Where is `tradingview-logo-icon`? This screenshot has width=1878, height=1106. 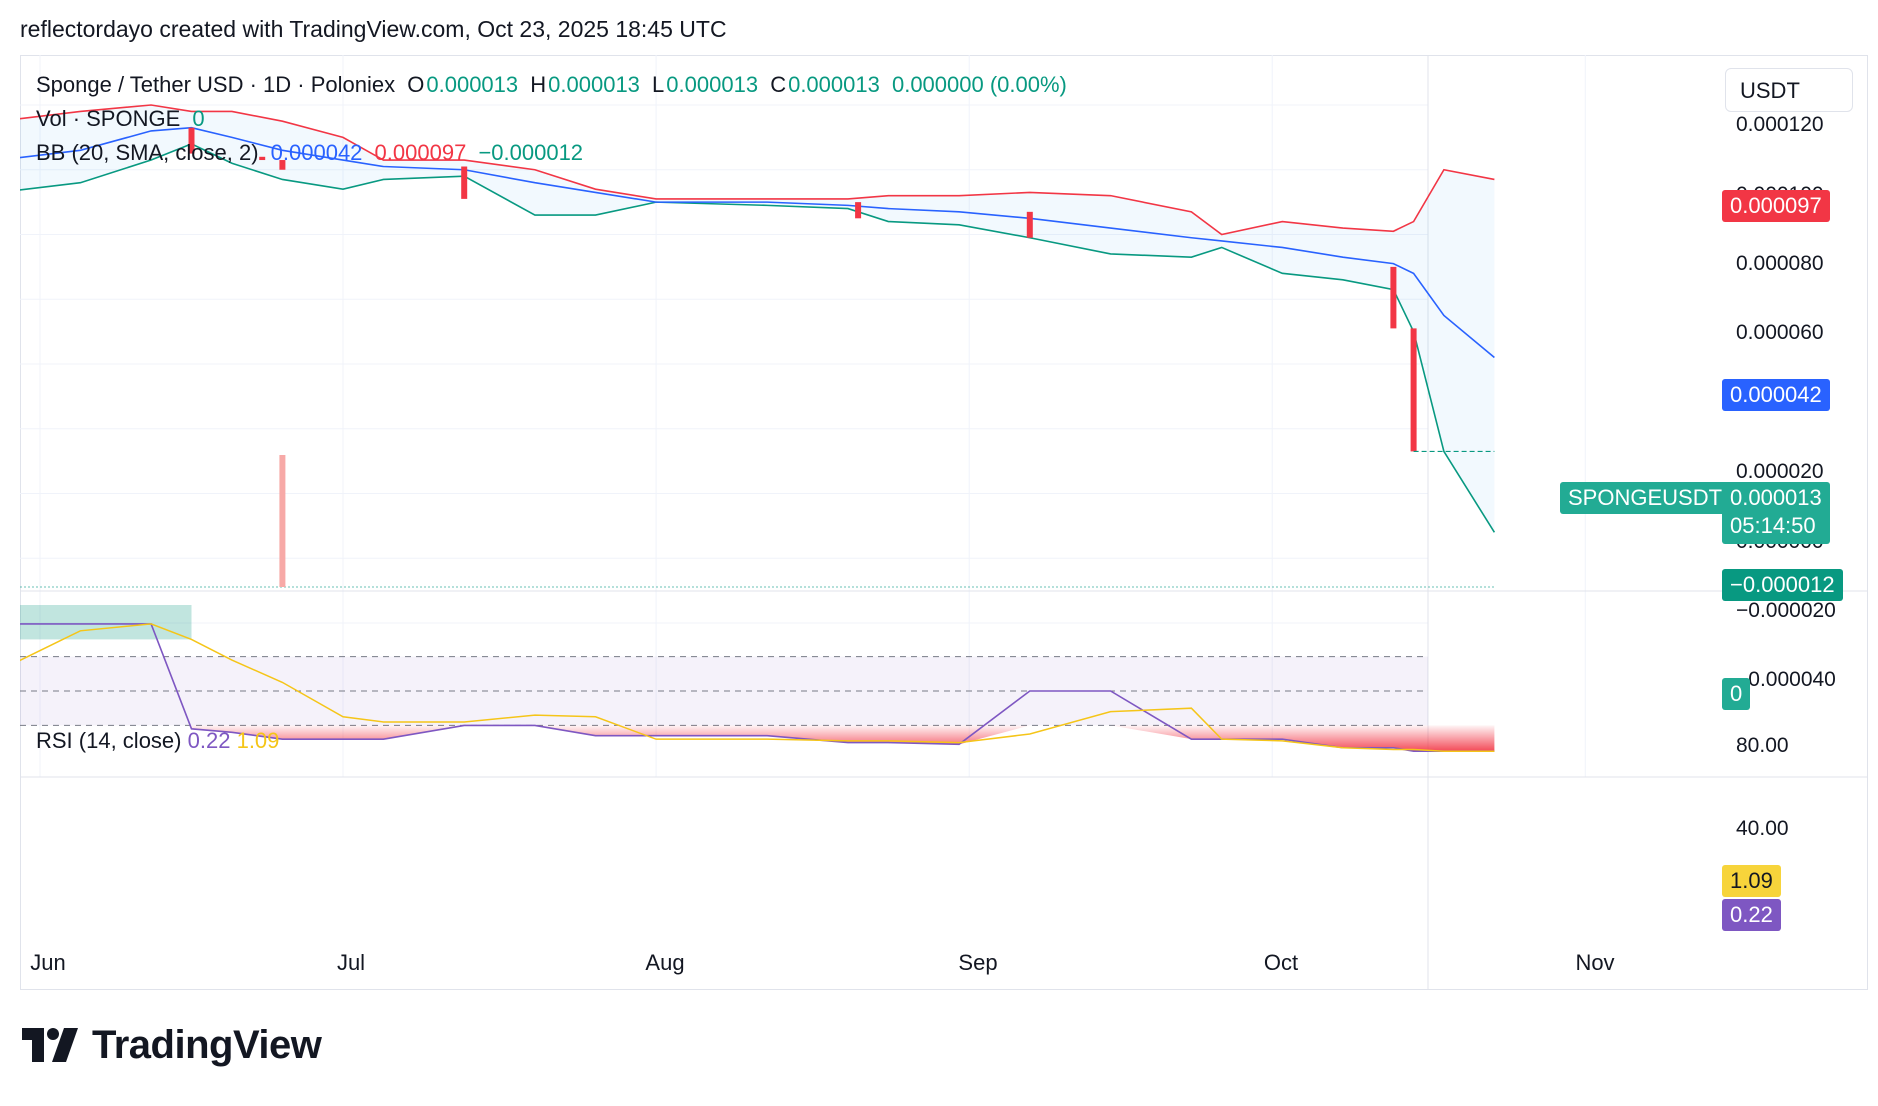 tradingview-logo-icon is located at coordinates (50, 1045).